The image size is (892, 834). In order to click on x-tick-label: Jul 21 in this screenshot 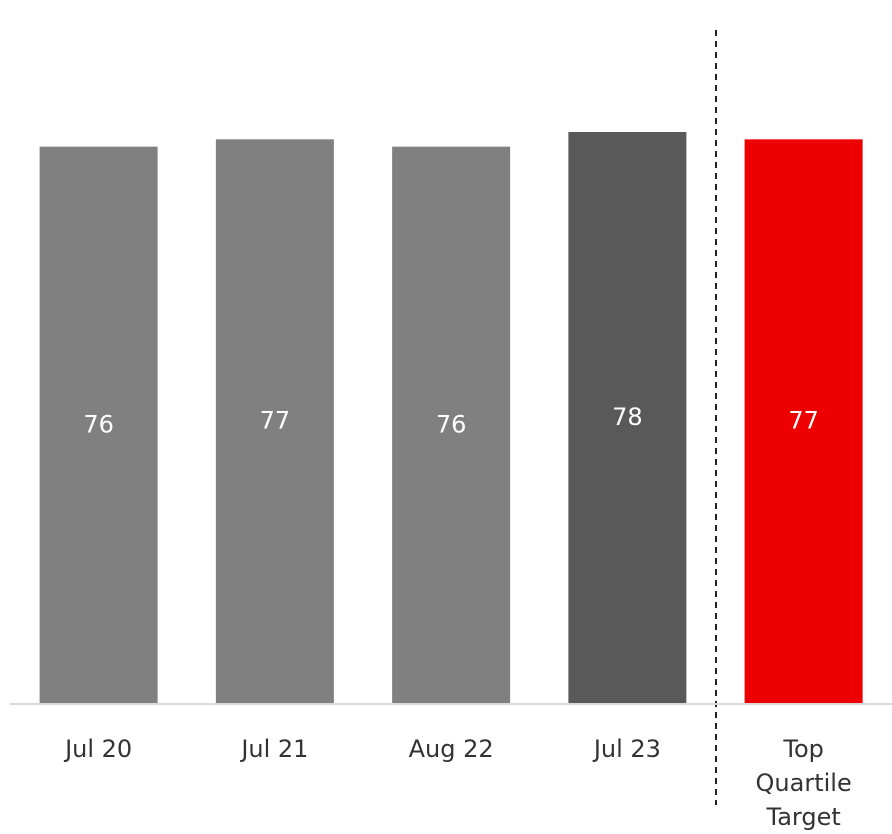, I will do `click(275, 749)`.